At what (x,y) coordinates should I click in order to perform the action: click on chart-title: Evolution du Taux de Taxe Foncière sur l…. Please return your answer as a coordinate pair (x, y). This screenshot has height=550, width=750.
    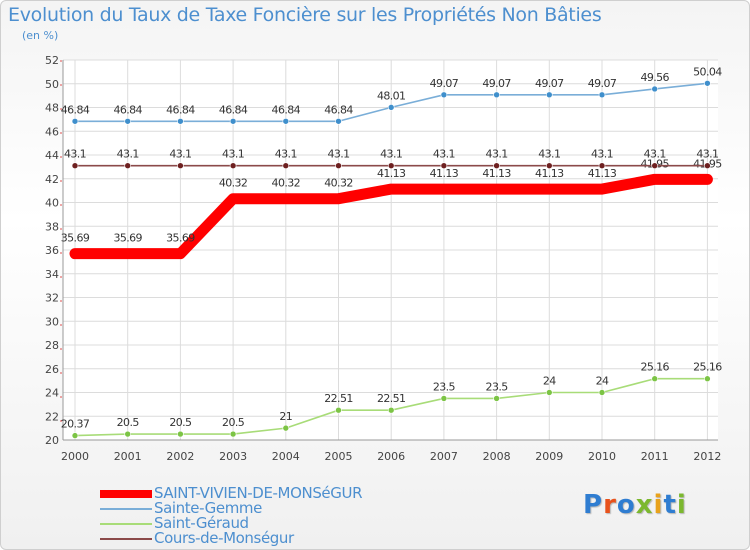
    Looking at the image, I should click on (305, 15).